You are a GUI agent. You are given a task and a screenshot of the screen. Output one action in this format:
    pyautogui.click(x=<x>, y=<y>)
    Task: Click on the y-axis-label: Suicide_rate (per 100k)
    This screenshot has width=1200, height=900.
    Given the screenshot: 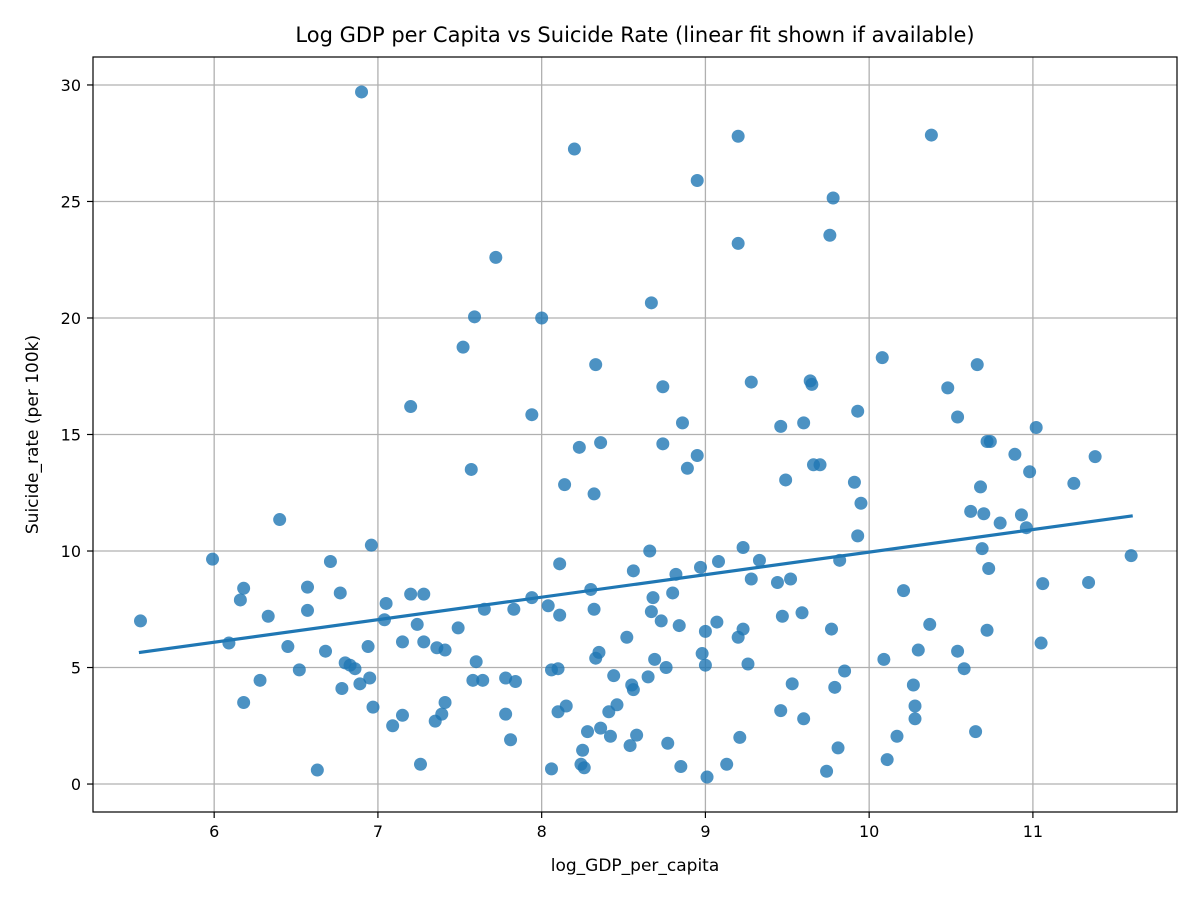 What is the action you would take?
    pyautogui.click(x=33, y=434)
    